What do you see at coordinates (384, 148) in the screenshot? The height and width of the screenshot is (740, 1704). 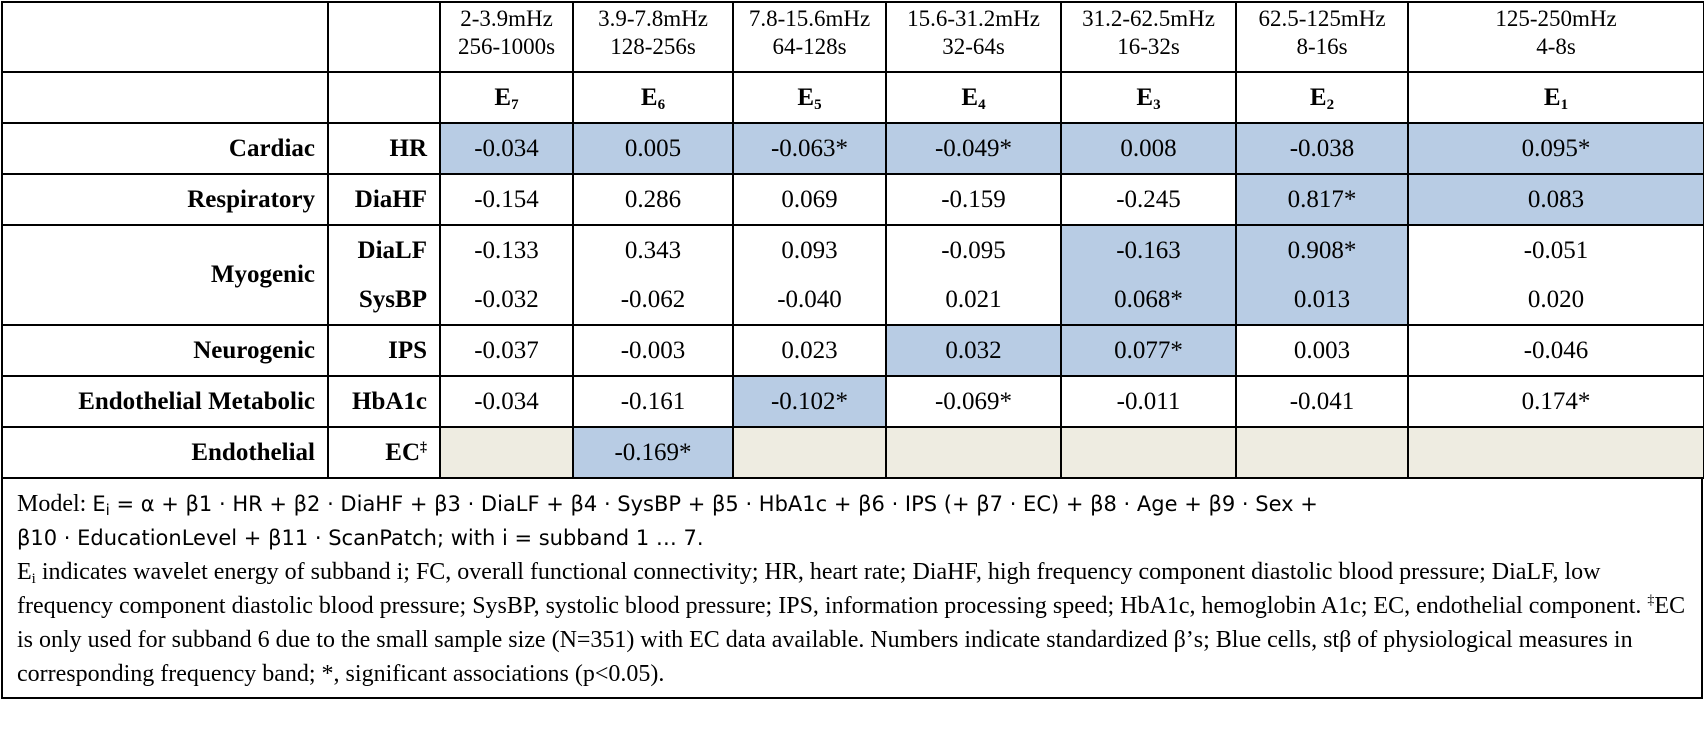 I see `measure-label: HR` at bounding box center [384, 148].